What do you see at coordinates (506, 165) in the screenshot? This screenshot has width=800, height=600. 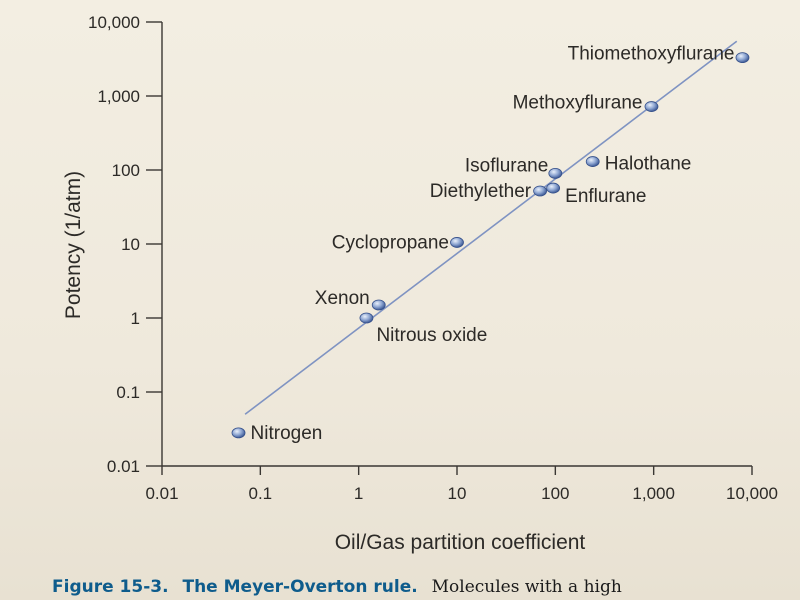 I see `label-isoflurane: Isoflurane` at bounding box center [506, 165].